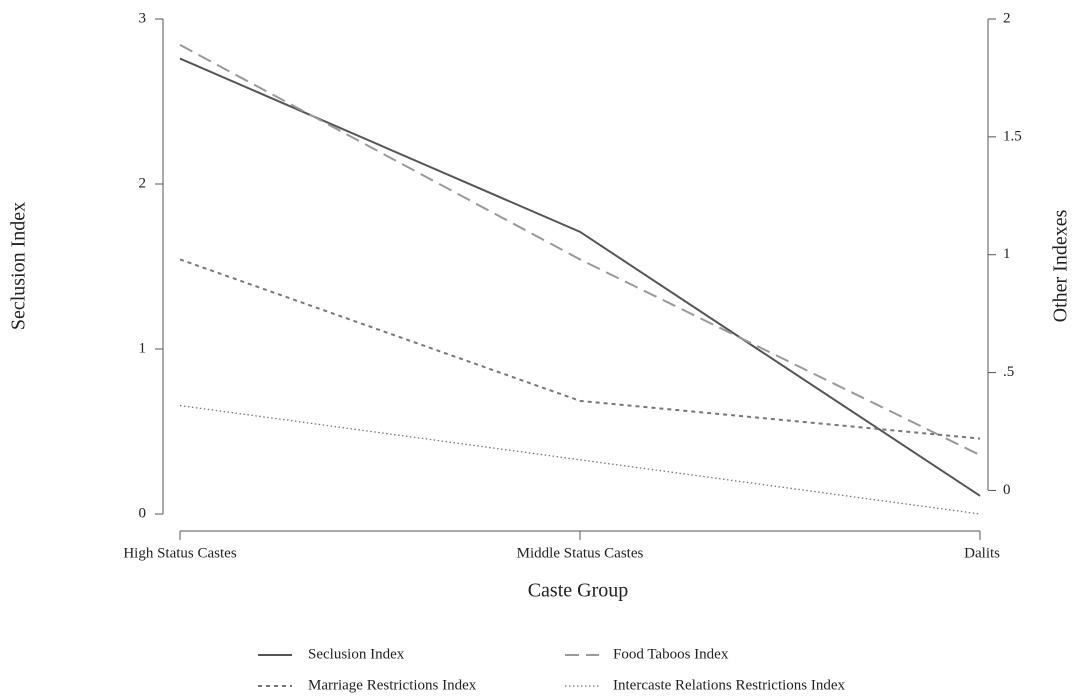 The height and width of the screenshot is (700, 1076). Describe the element at coordinates (578, 591) in the screenshot. I see `x-axis-title: Caste Group` at that location.